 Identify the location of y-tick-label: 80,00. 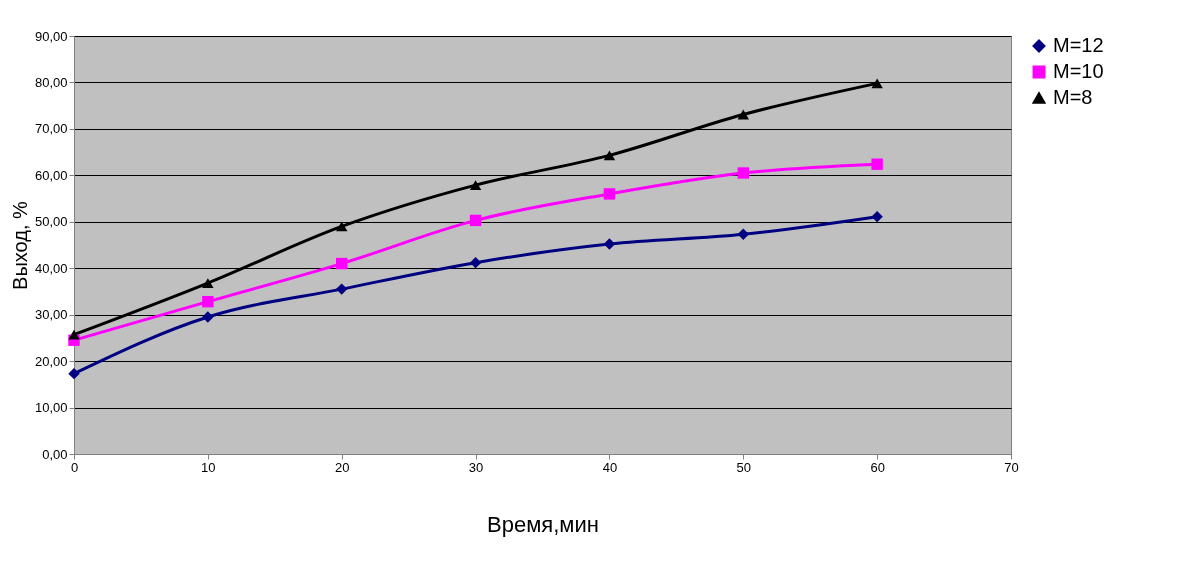
(51, 82).